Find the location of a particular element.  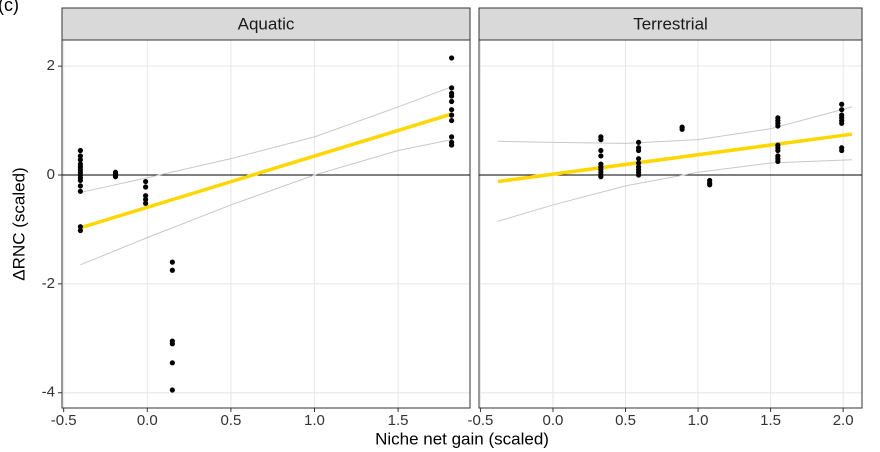

panel-tag: (c) is located at coordinates (9, 7).